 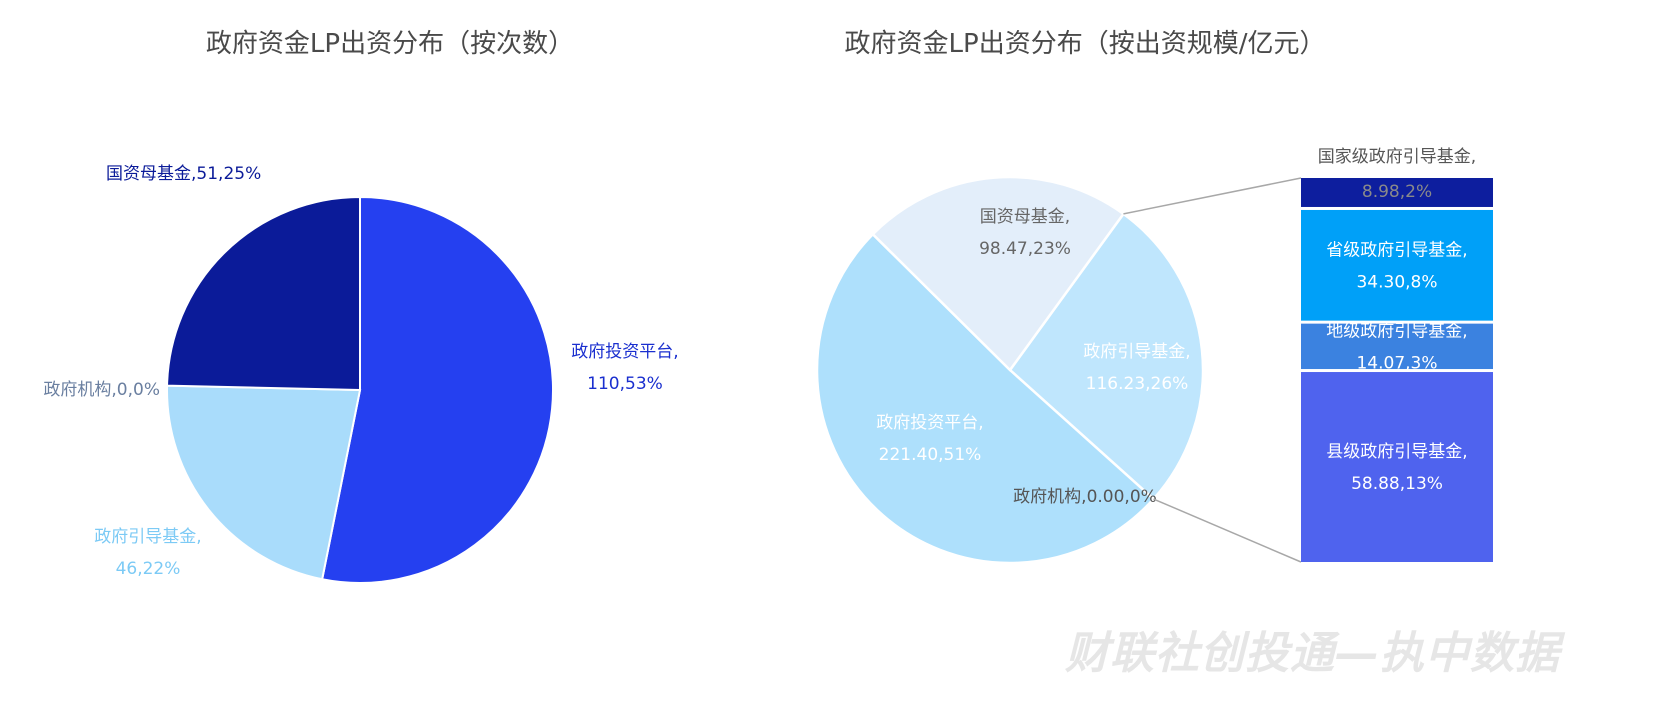 What do you see at coordinates (101, 390) in the screenshot?
I see `left-slice-2-label: 政府机构,0,0%` at bounding box center [101, 390].